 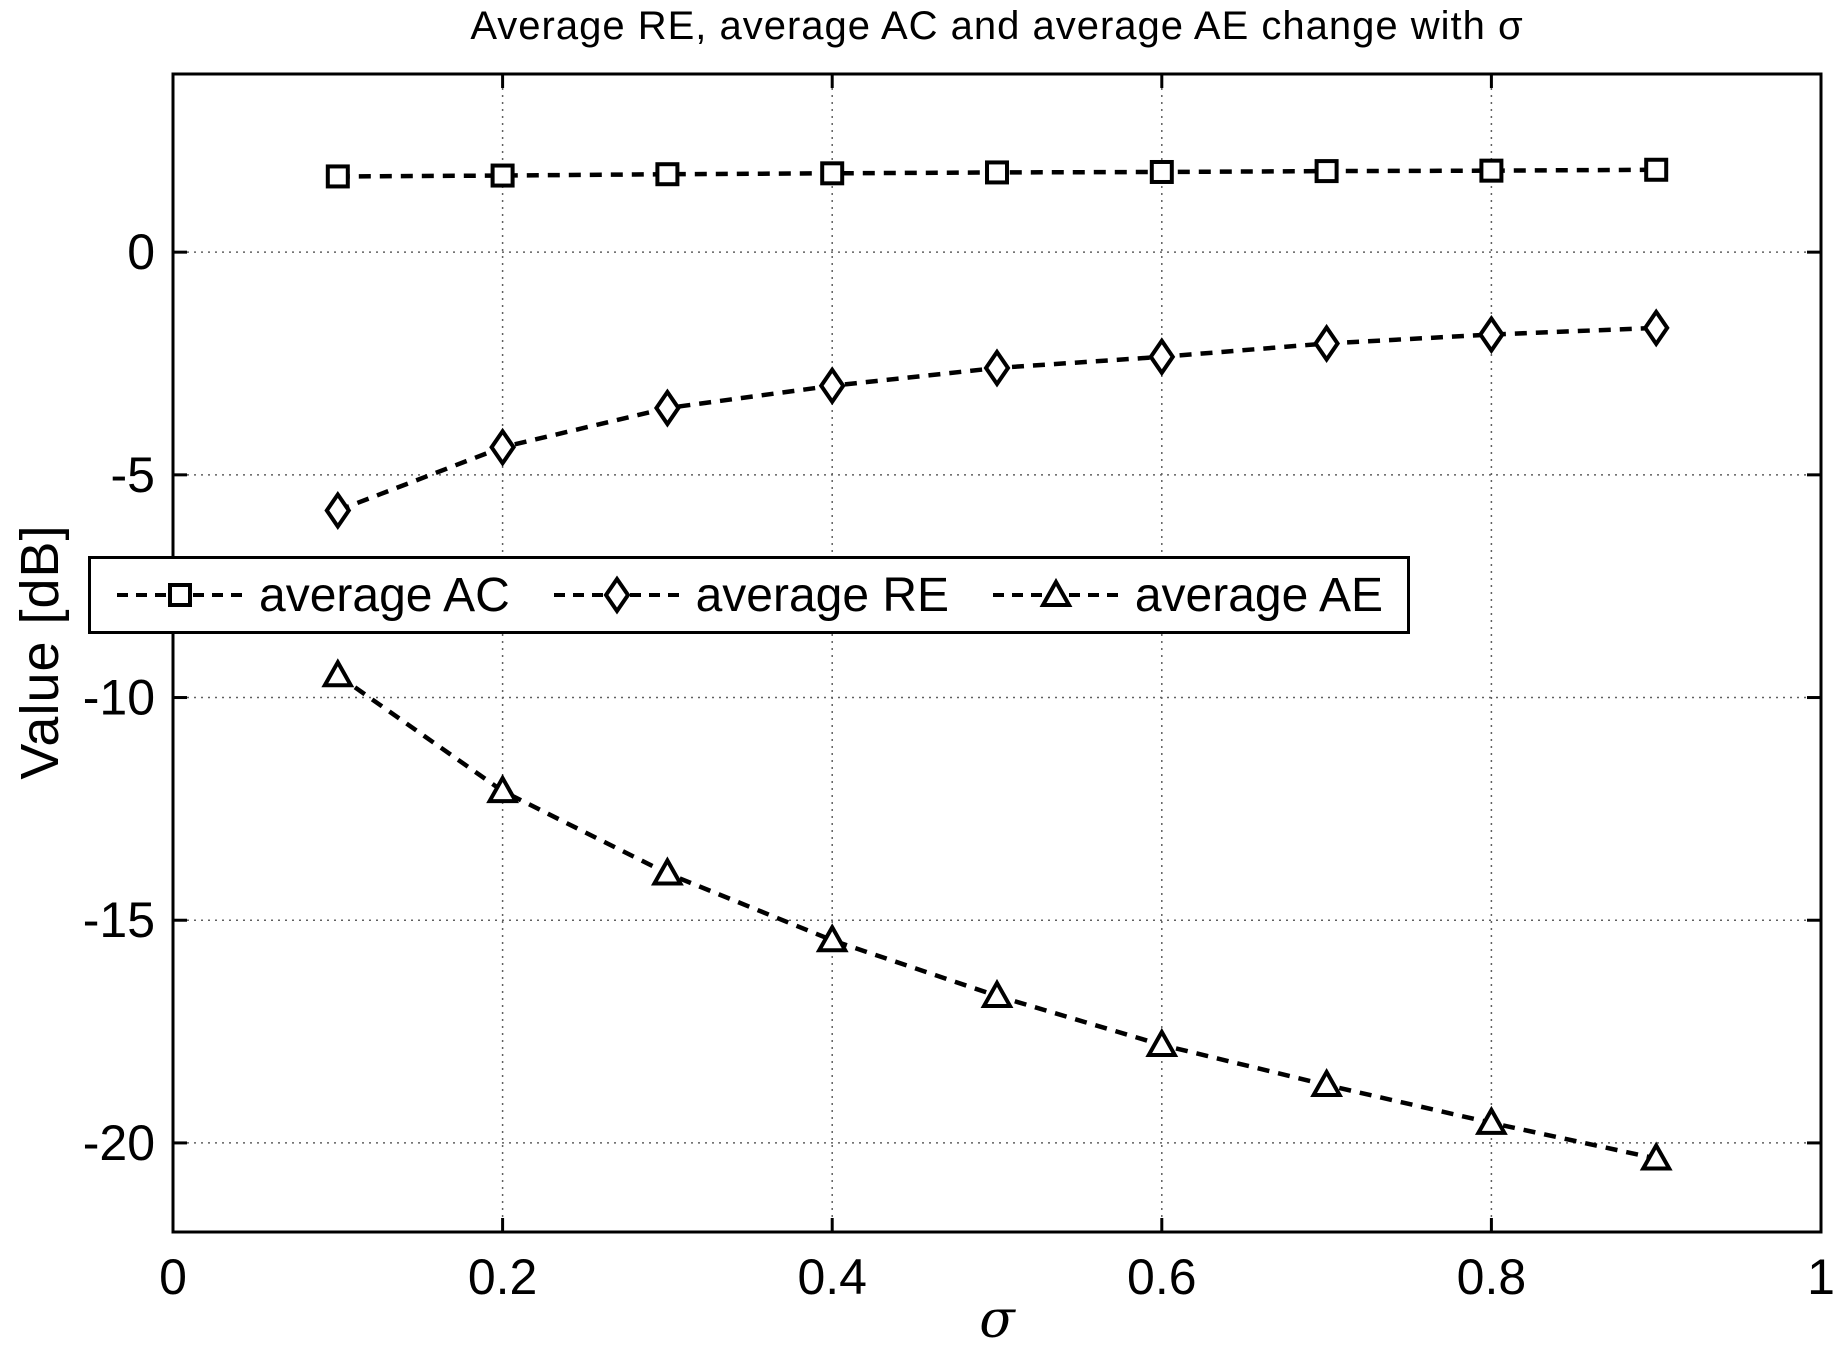 What do you see at coordinates (141, 252) in the screenshot?
I see `y-tick-label: 0` at bounding box center [141, 252].